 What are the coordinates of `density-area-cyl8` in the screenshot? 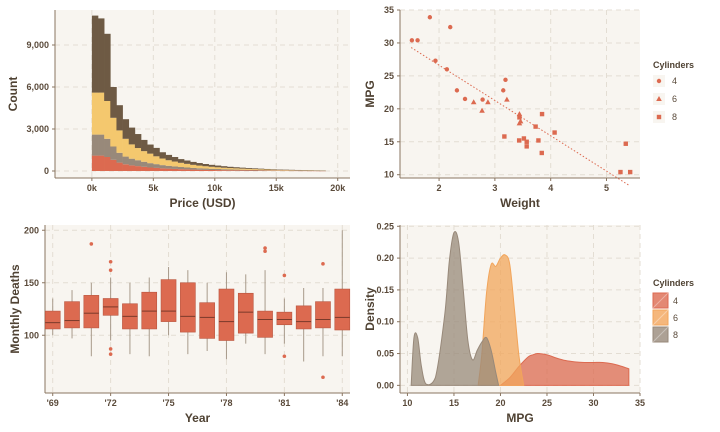 It's located at (455, 308).